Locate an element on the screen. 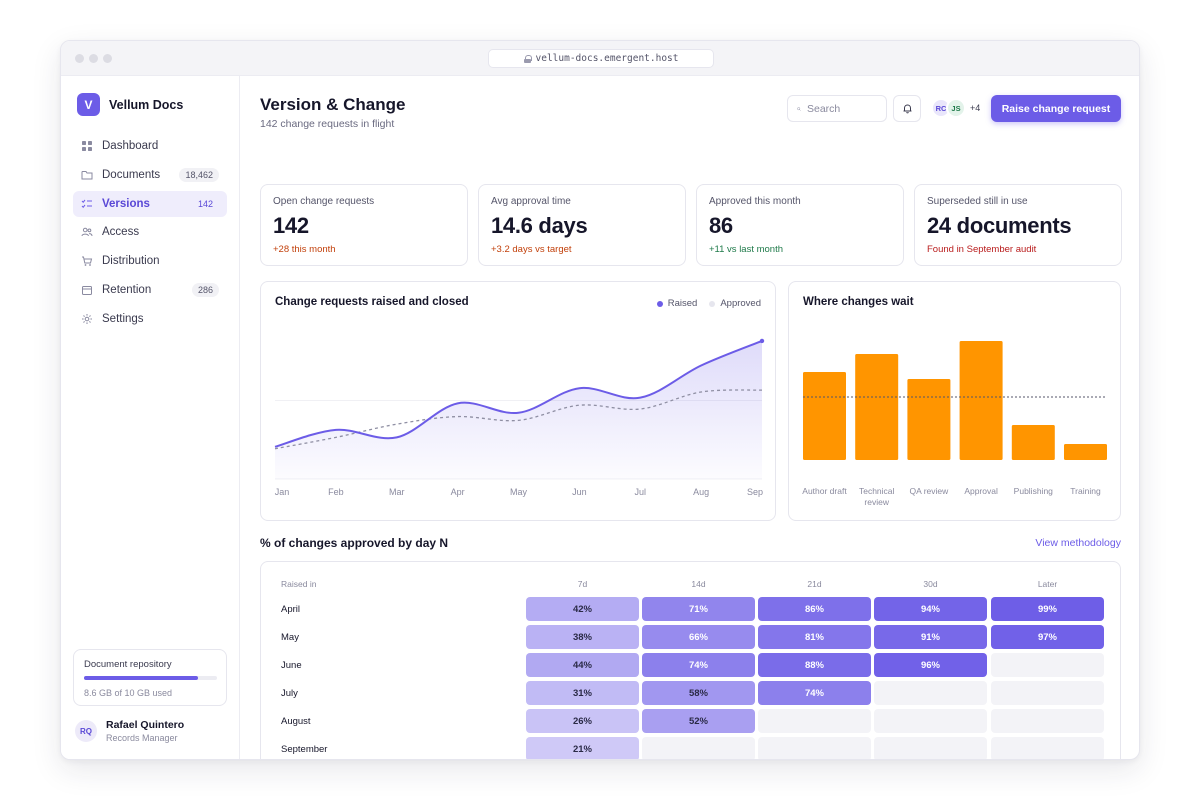 The image size is (1200, 800). approved-series-line is located at coordinates (518, 419).